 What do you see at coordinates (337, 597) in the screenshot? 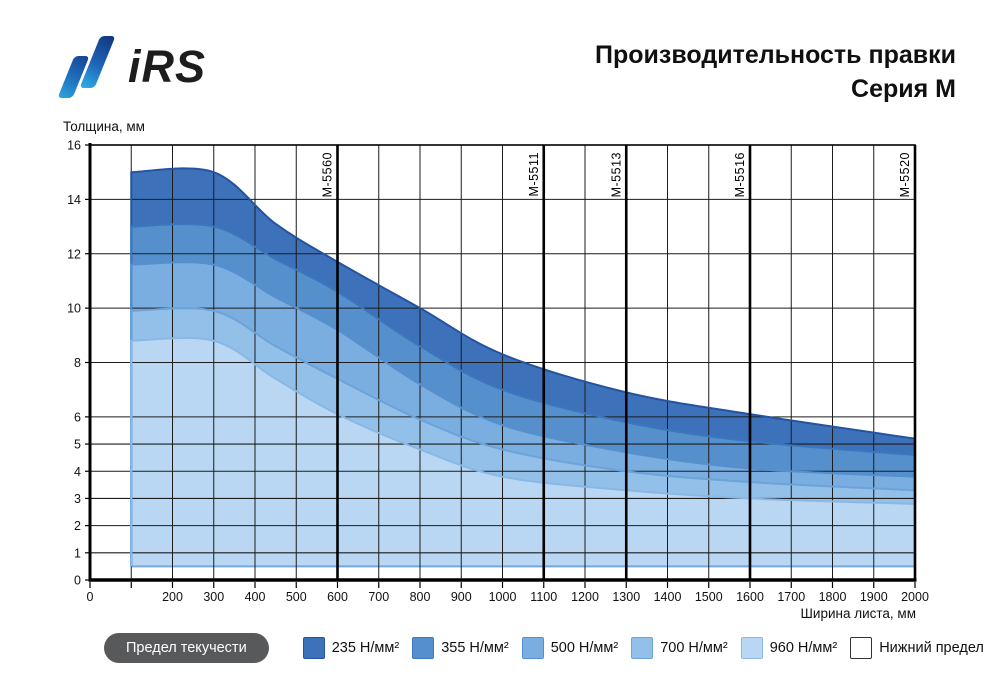
I see `x-tick-label: 600` at bounding box center [337, 597].